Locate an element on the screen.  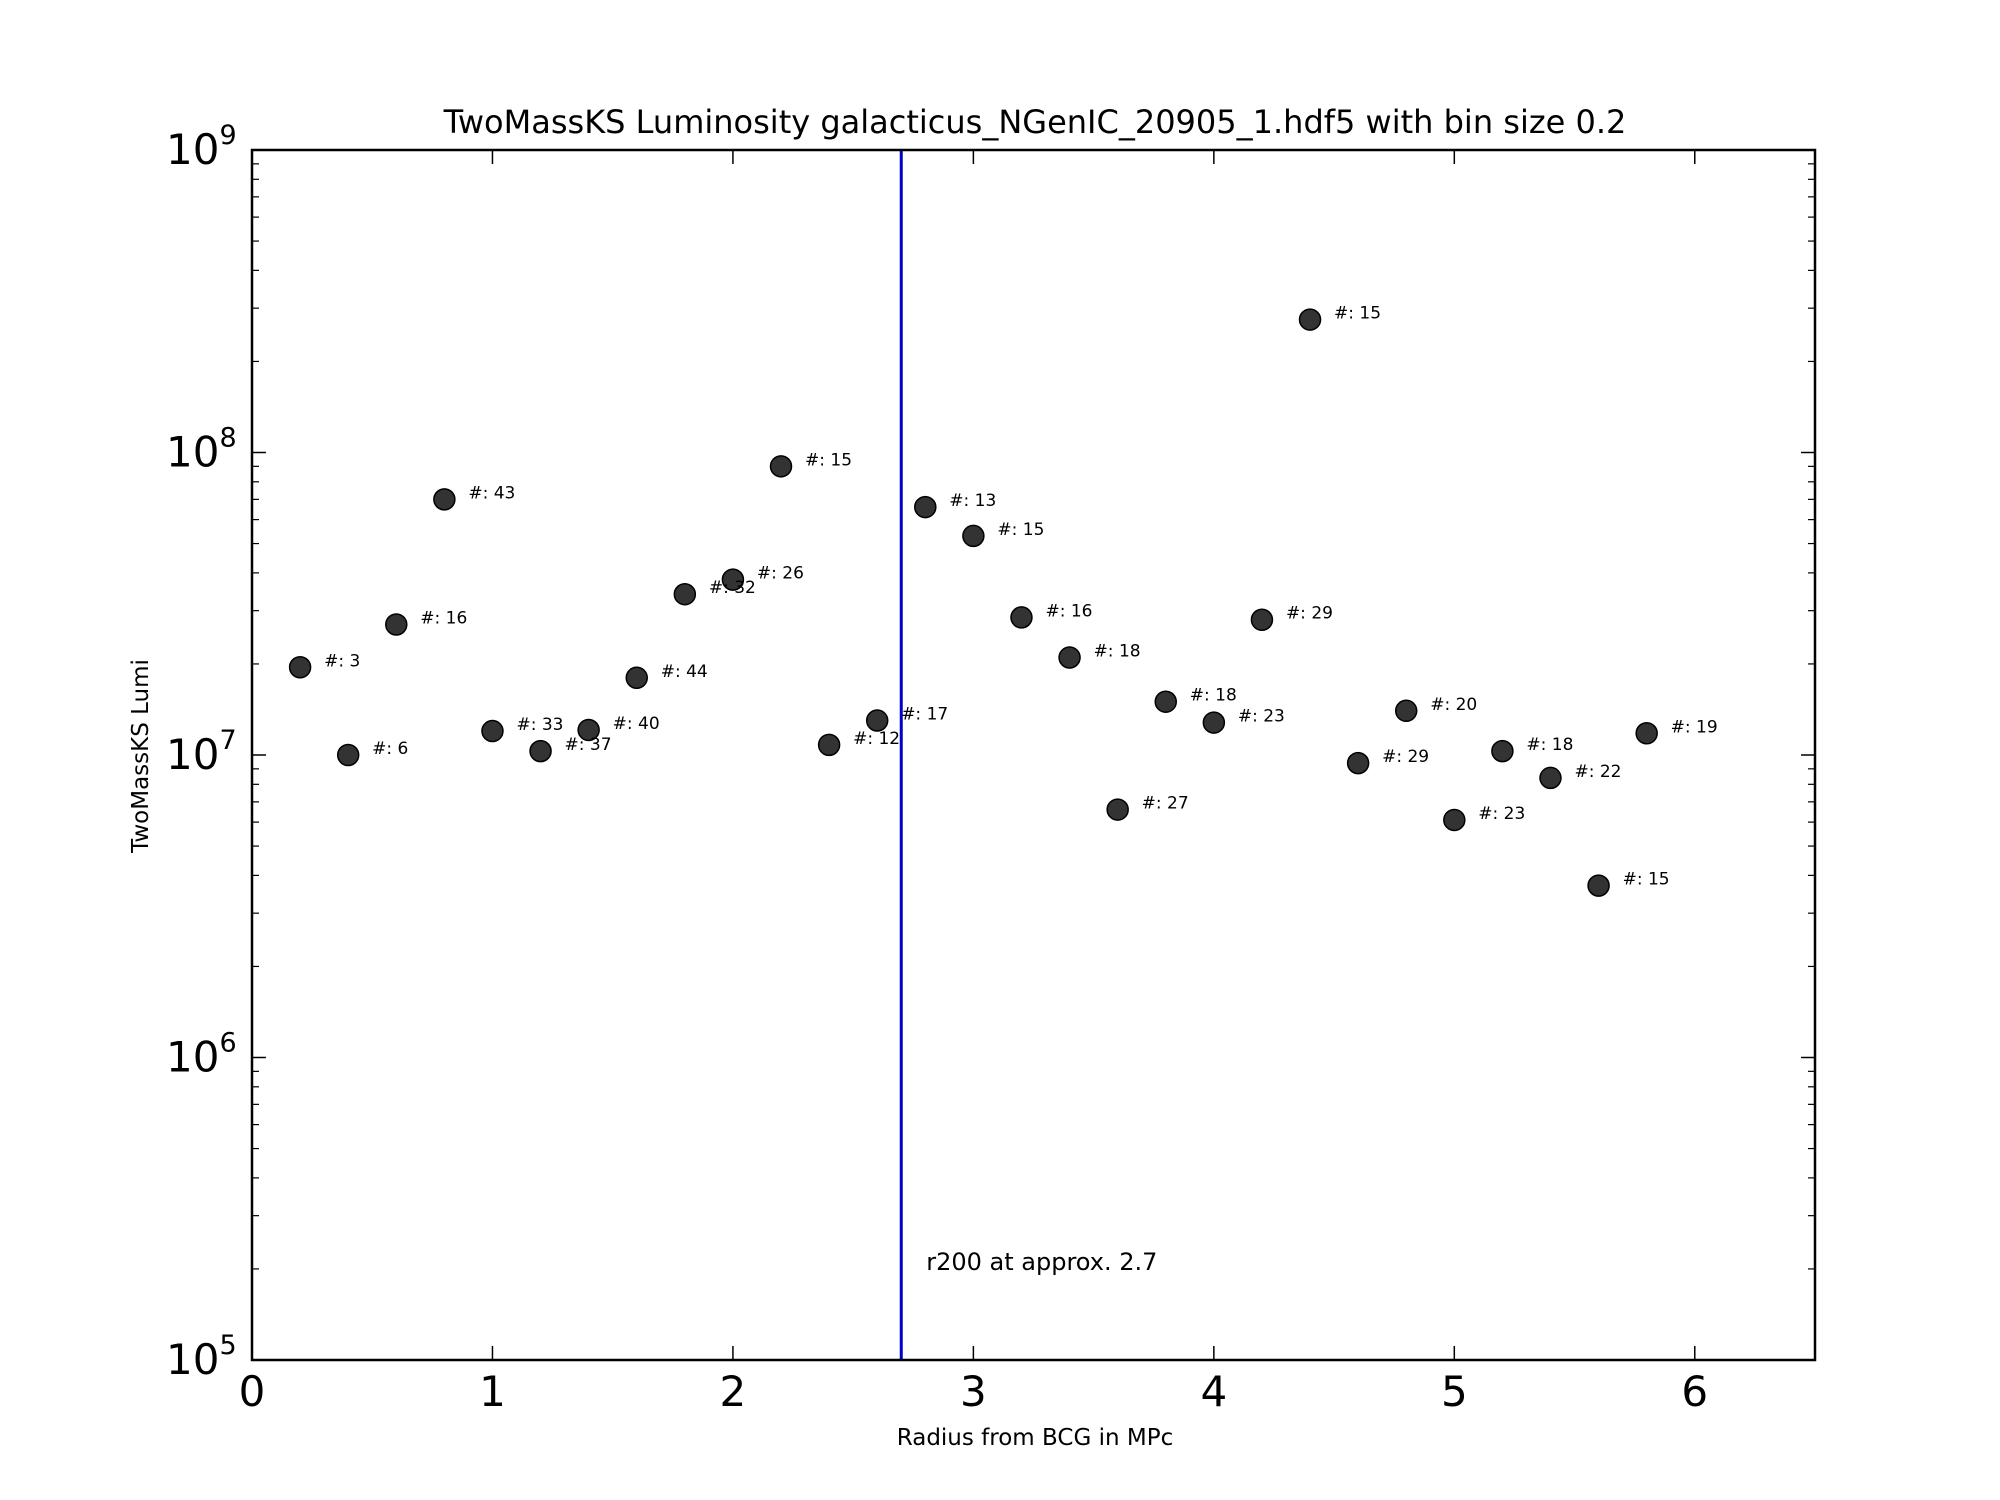
x-axis-label: Radius from BCG in MPc is located at coordinates (1035, 1438).